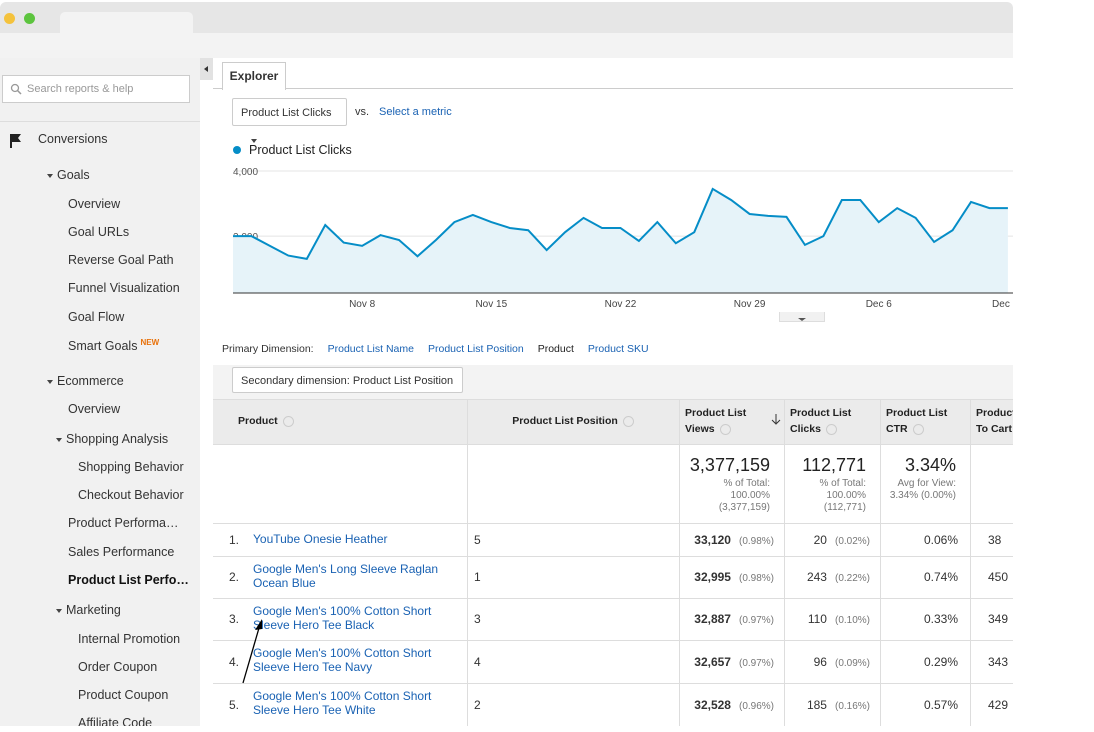  What do you see at coordinates (712, 661) in the screenshot?
I see `views-value: 32,657` at bounding box center [712, 661].